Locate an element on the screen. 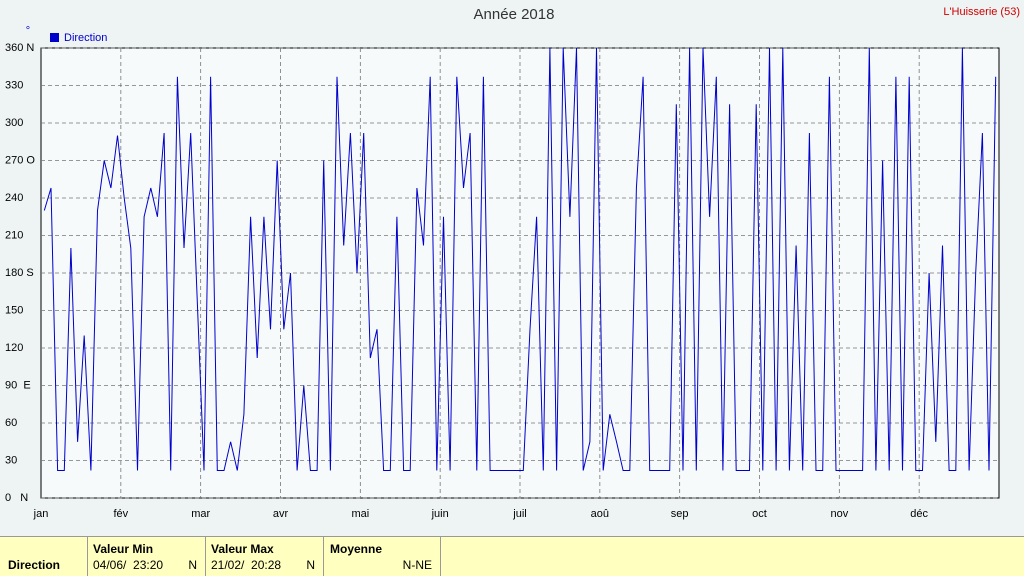  x-tick-label: fév is located at coordinates (120, 514).